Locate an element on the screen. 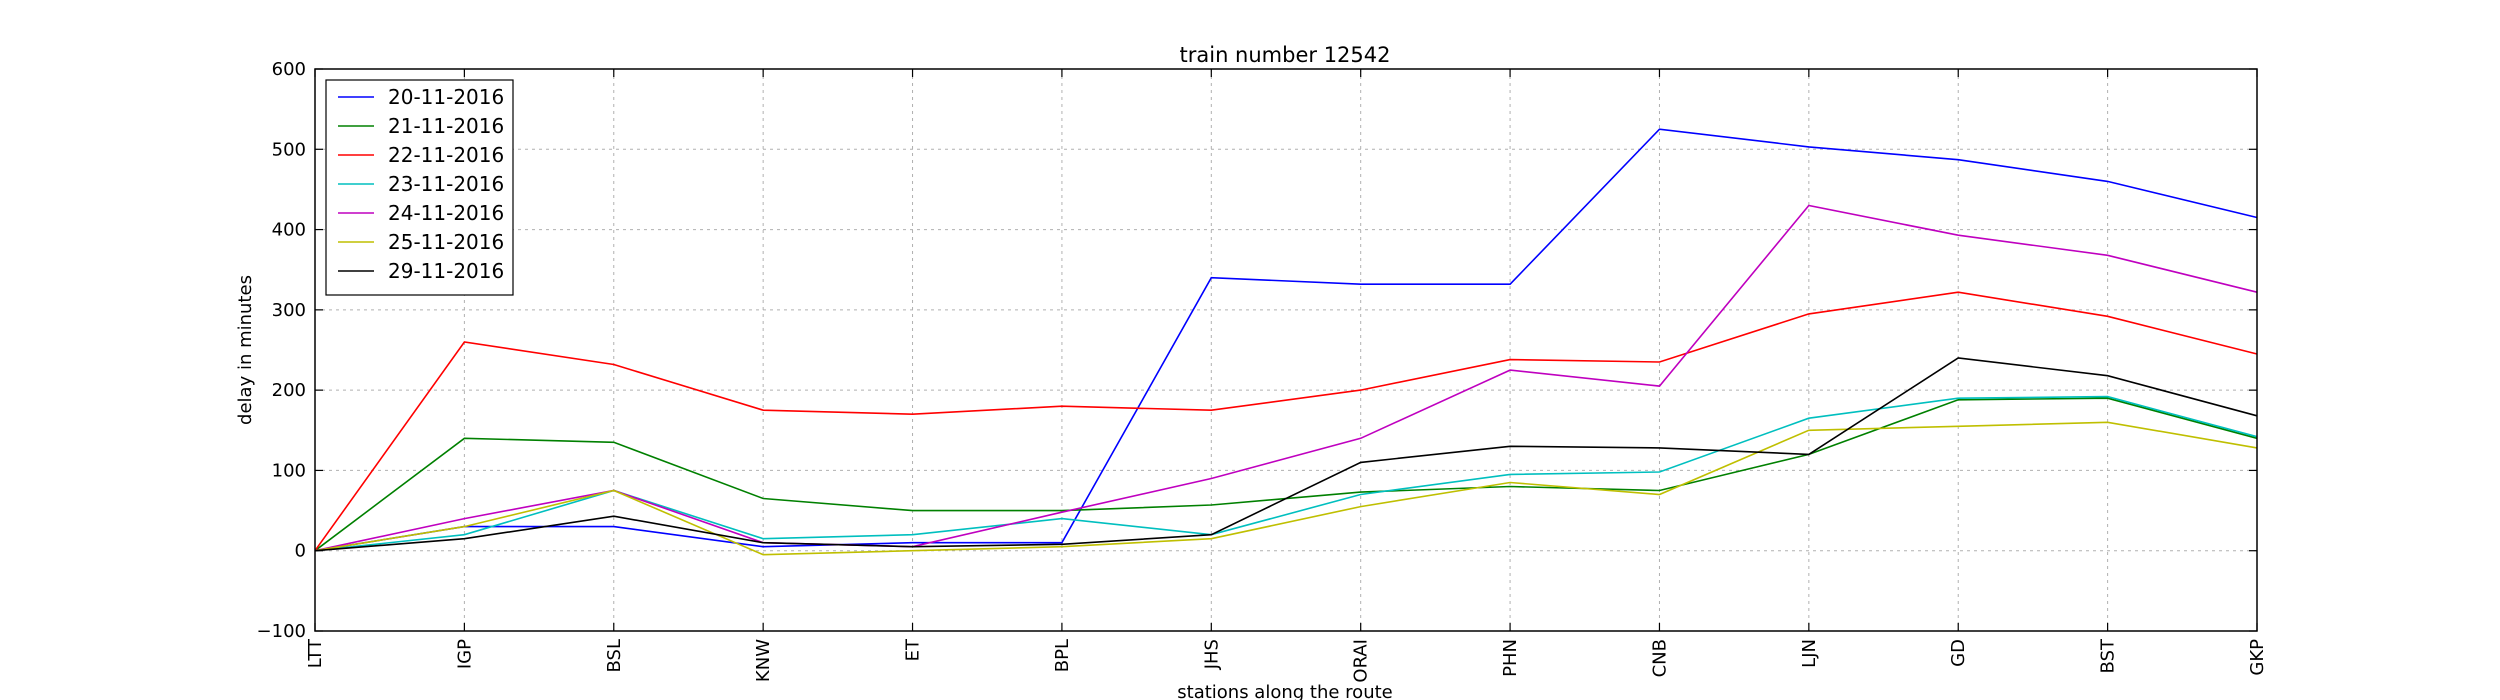 Image resolution: width=2500 pixels, height=700 pixels. x-tick-label: IGP is located at coordinates (464, 654).